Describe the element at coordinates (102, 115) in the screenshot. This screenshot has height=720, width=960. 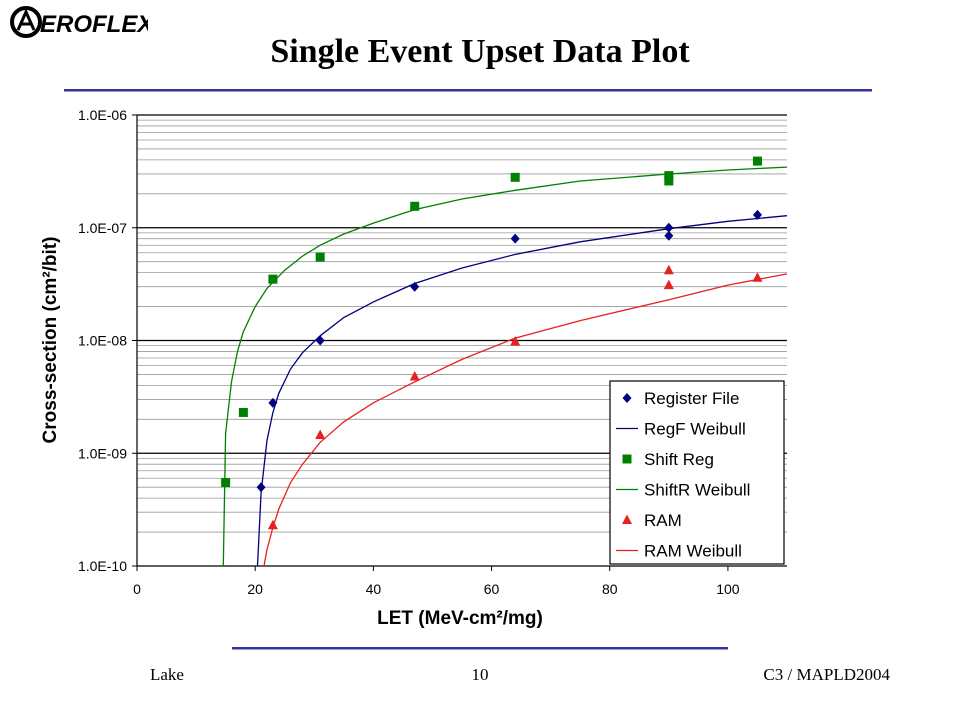
I see `y-tick-label: 1.0E-06` at that location.